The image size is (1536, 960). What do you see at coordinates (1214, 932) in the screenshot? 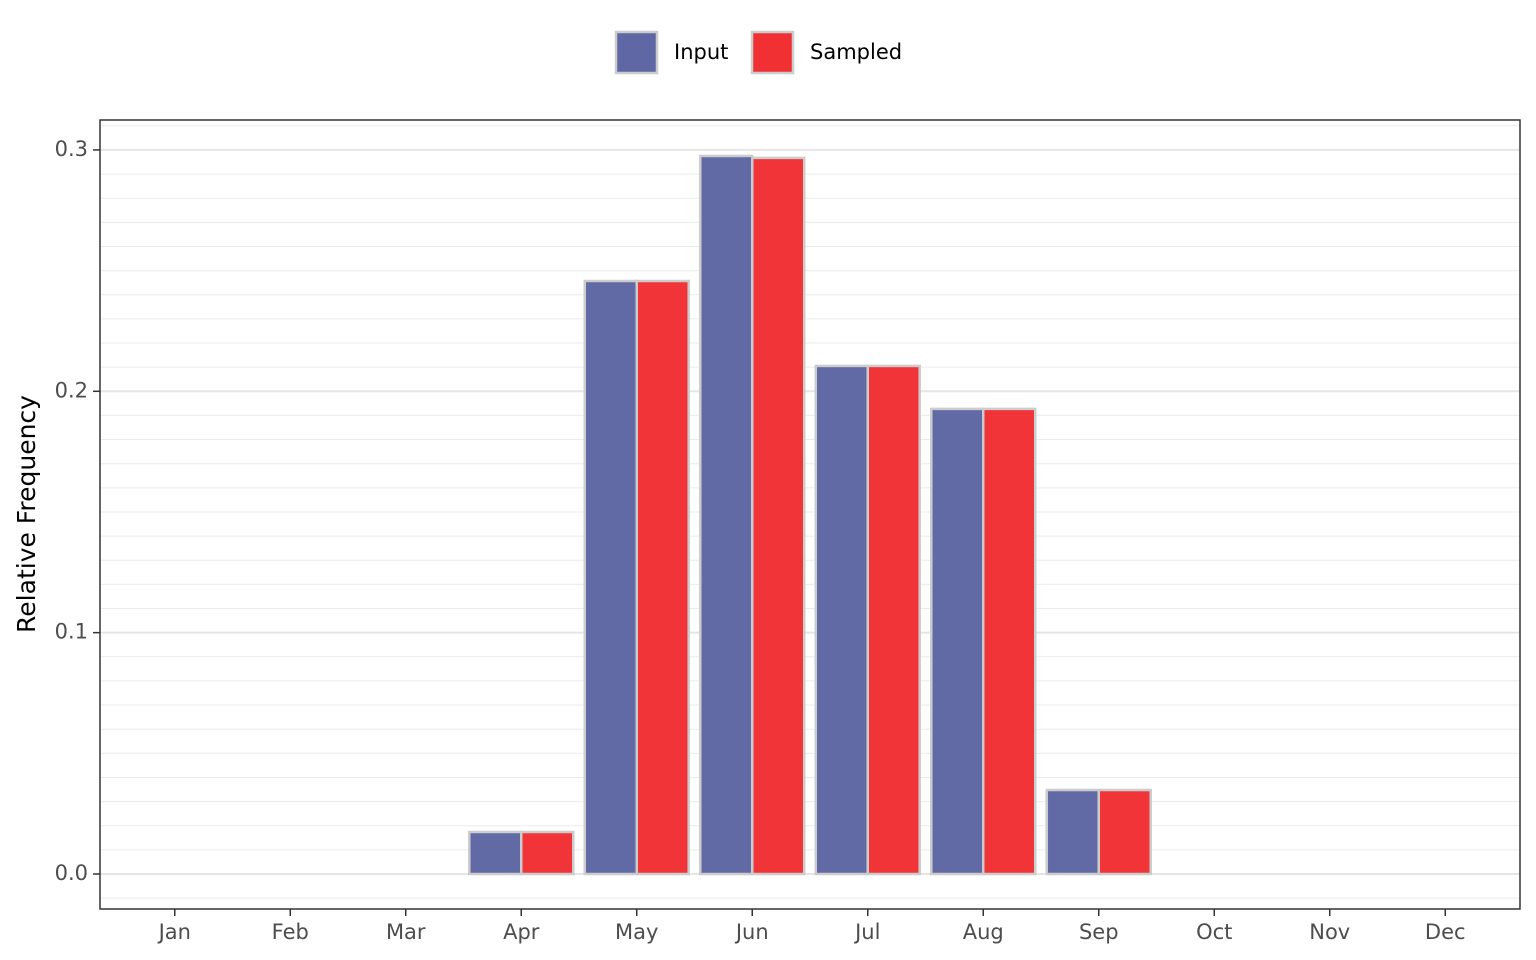
I see `x-tick-label: Oct` at bounding box center [1214, 932].